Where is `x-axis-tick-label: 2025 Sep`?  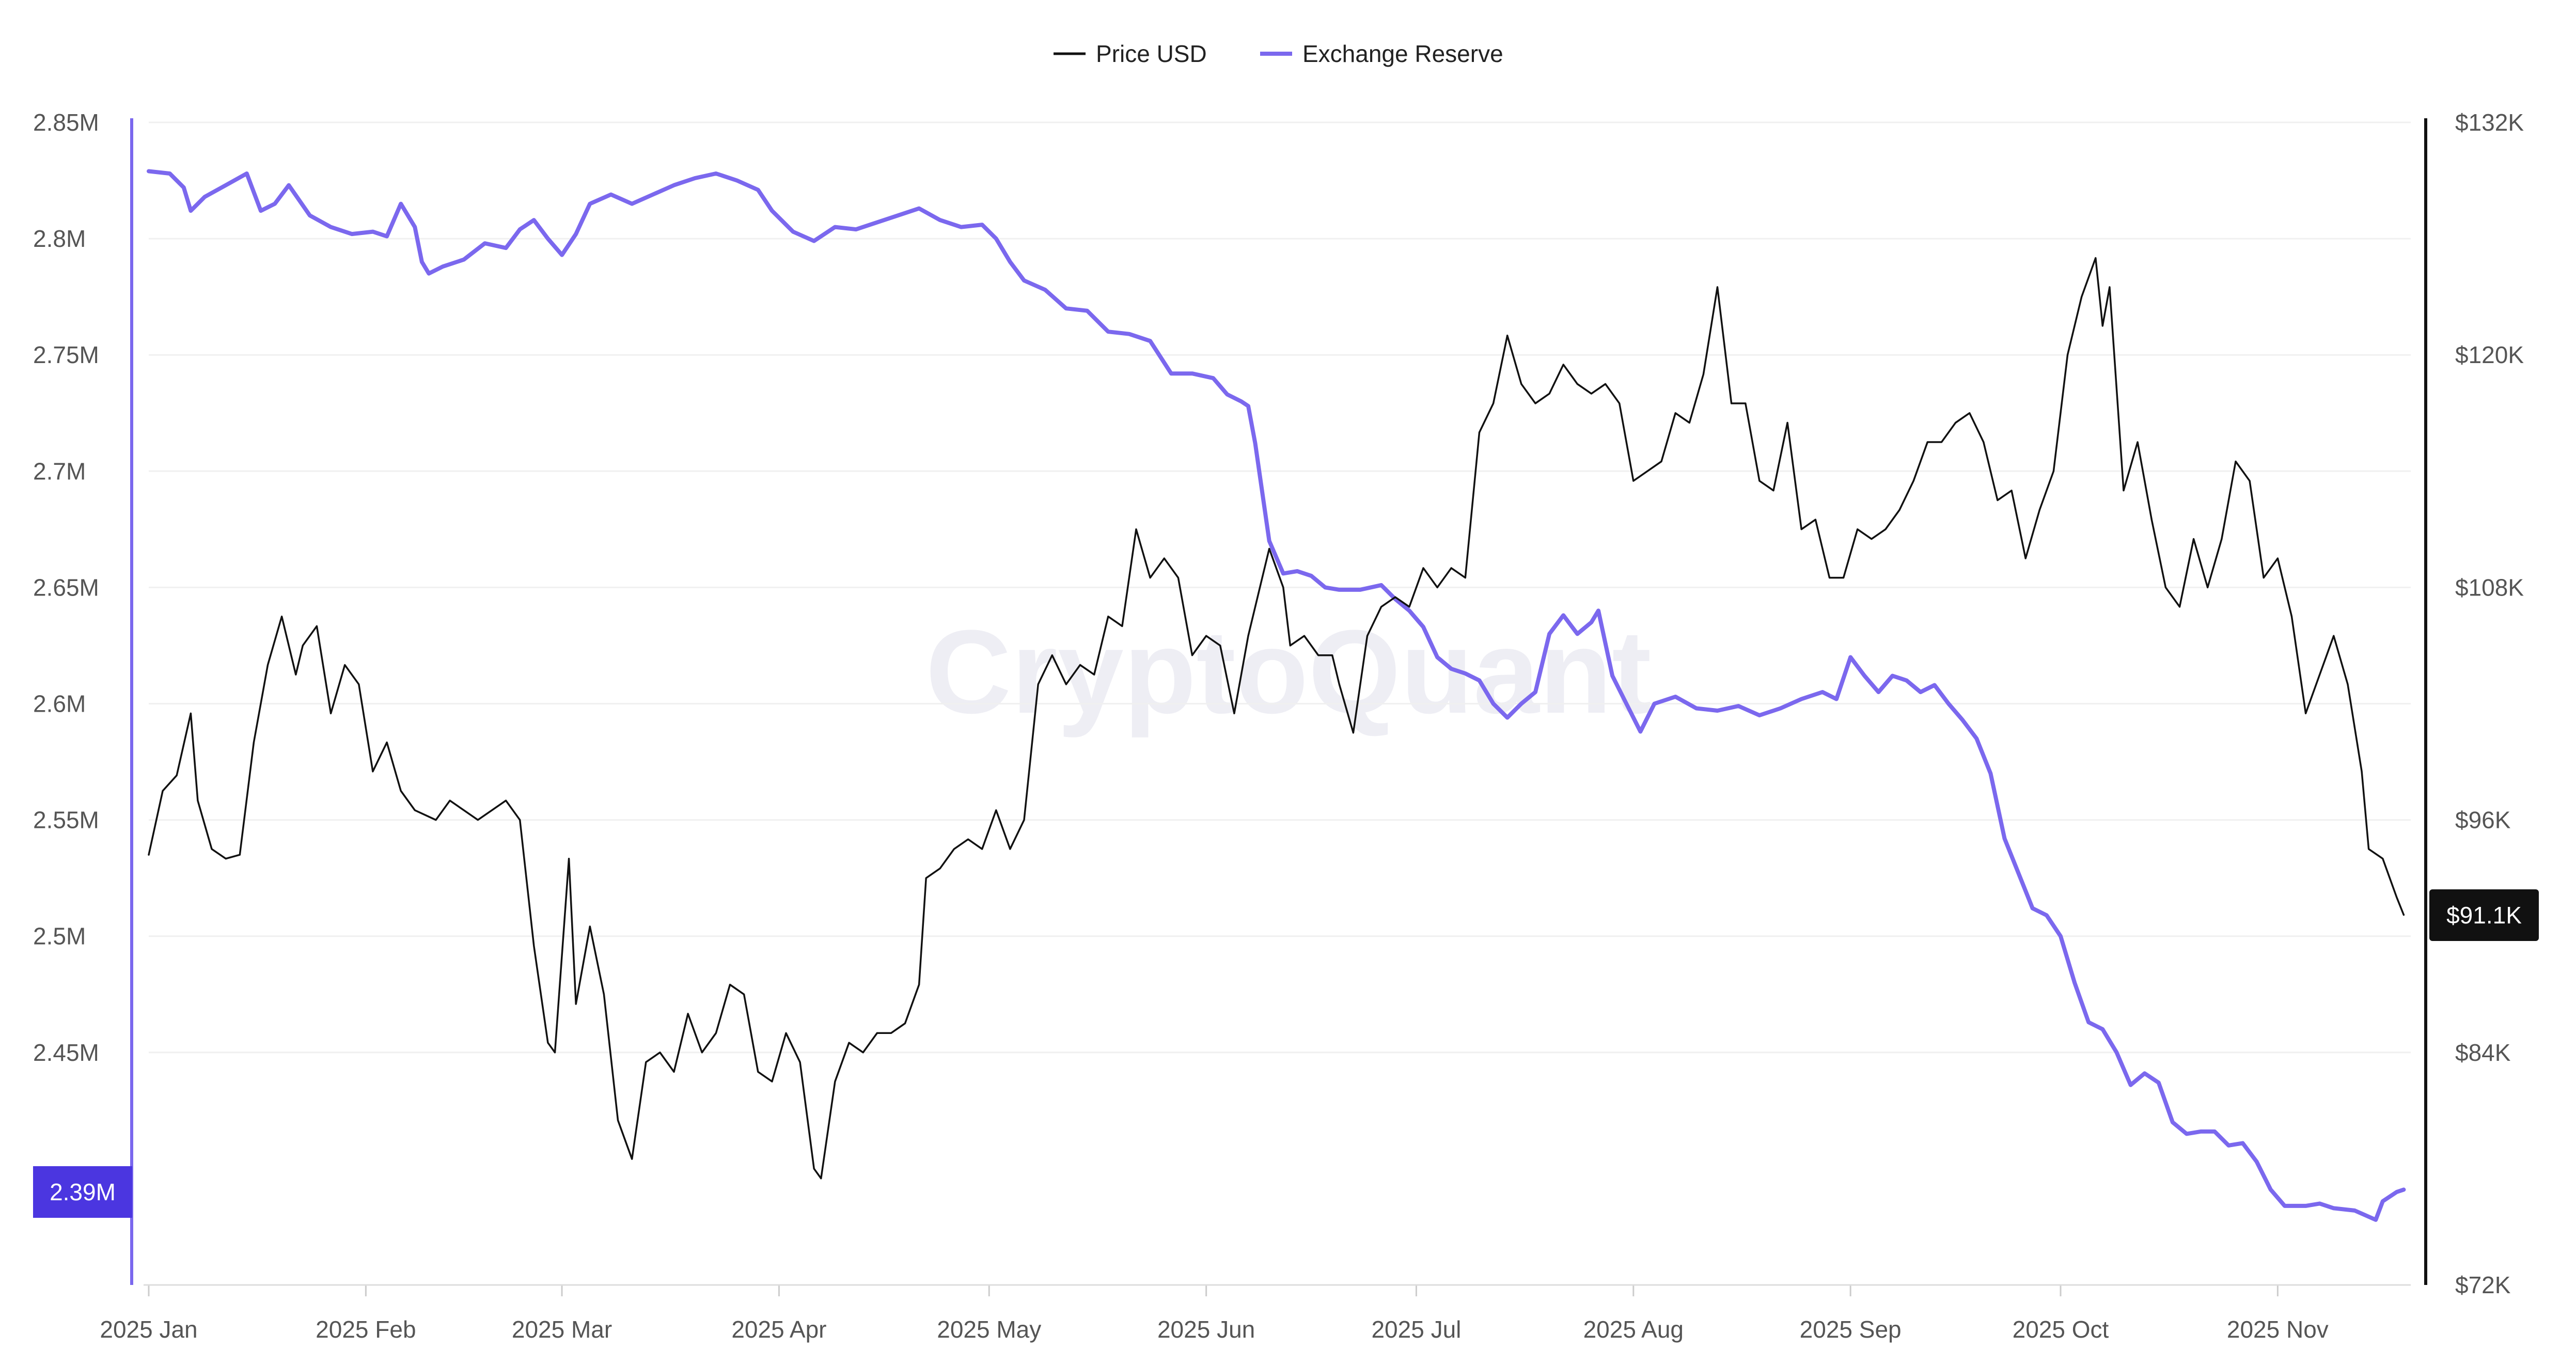 x-axis-tick-label: 2025 Sep is located at coordinates (1851, 1330).